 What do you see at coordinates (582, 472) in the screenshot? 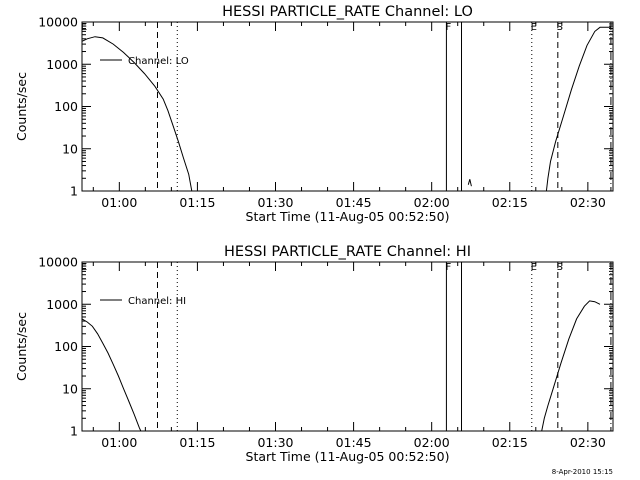
I see `timestamp-footer: 8-Apr-2010 15:15` at bounding box center [582, 472].